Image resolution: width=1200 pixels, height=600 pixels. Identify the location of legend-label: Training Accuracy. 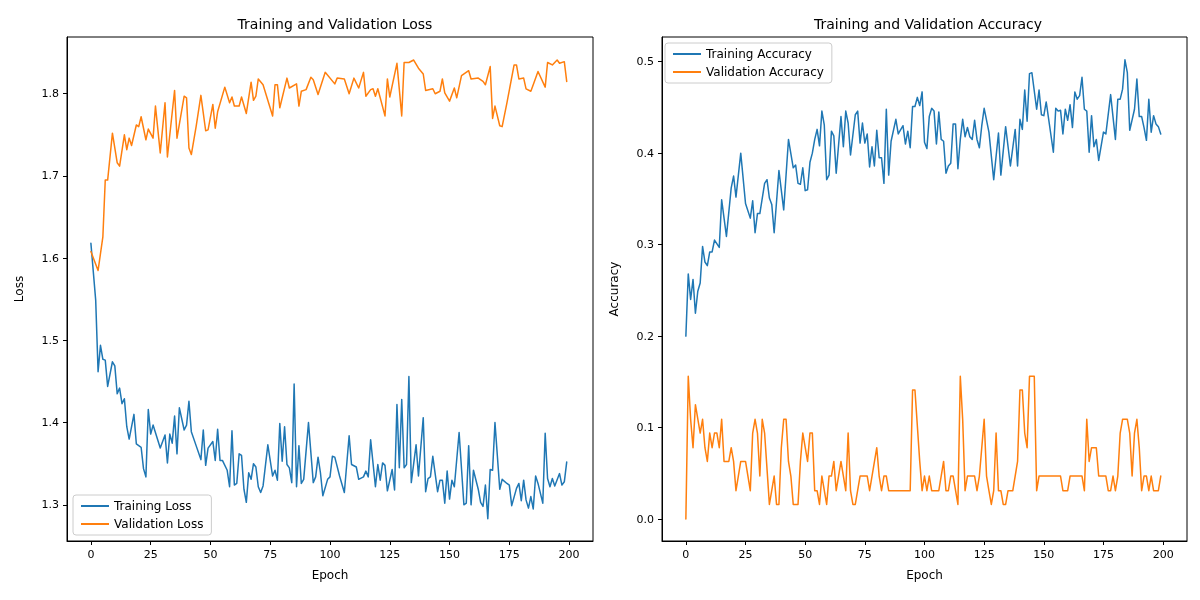
(758, 54).